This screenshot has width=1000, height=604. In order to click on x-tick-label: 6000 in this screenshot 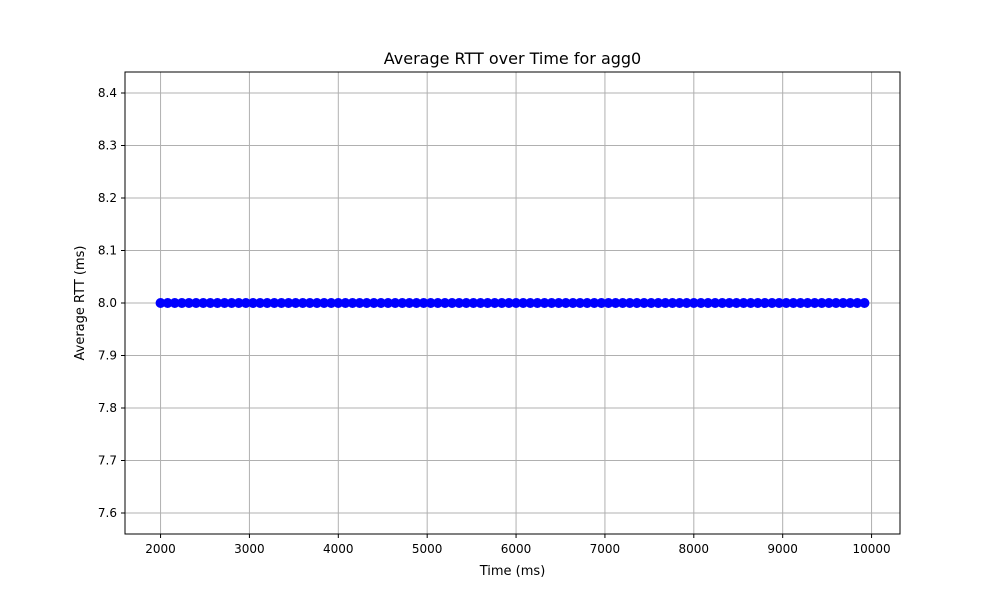, I will do `click(516, 549)`.